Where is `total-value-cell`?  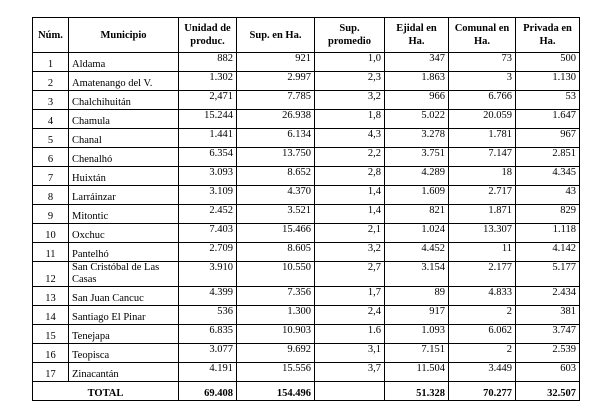
total-value-cell is located at coordinates (349, 391).